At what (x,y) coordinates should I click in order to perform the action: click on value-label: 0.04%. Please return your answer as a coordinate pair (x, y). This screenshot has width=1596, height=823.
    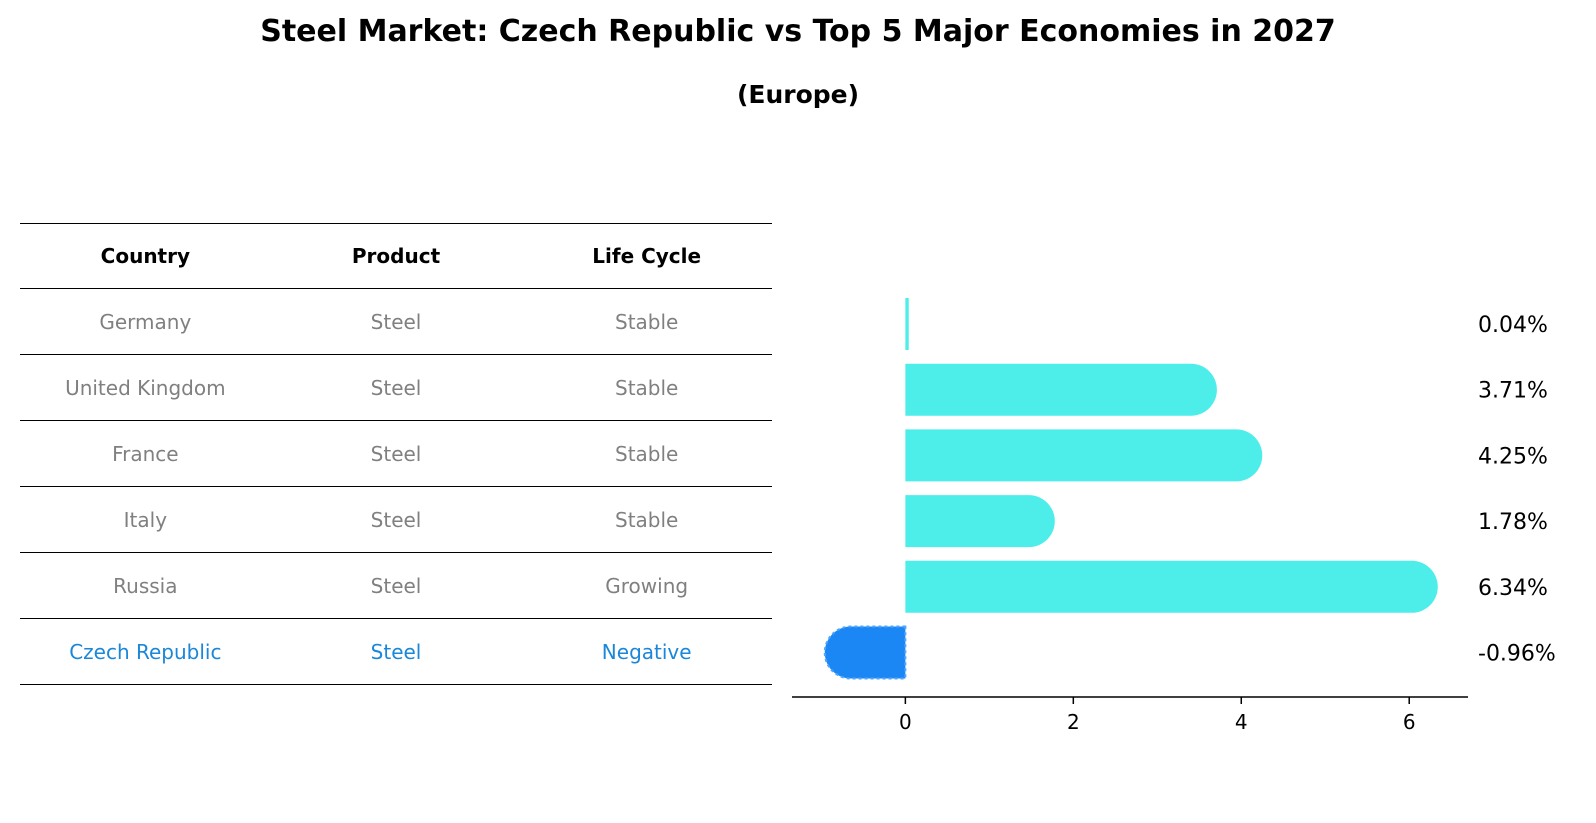
    Looking at the image, I should click on (1513, 325).